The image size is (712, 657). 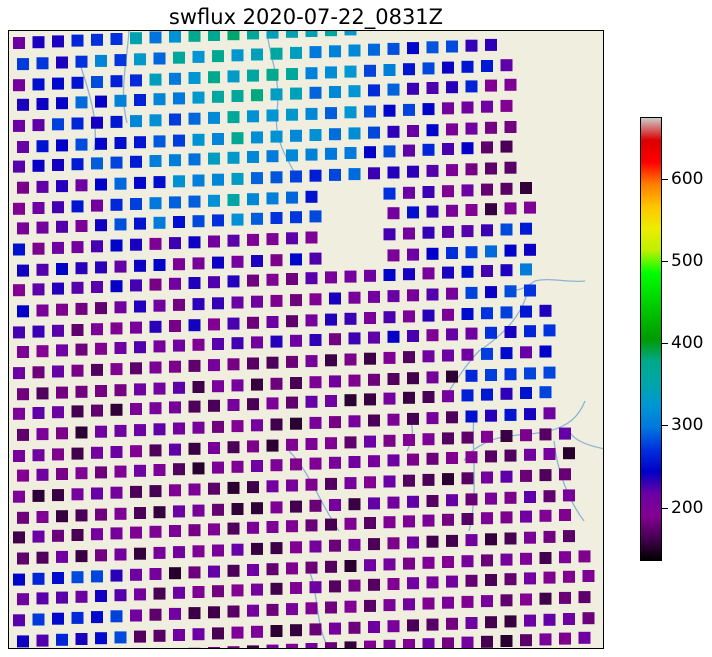 I want to click on river, so click(x=546, y=284).